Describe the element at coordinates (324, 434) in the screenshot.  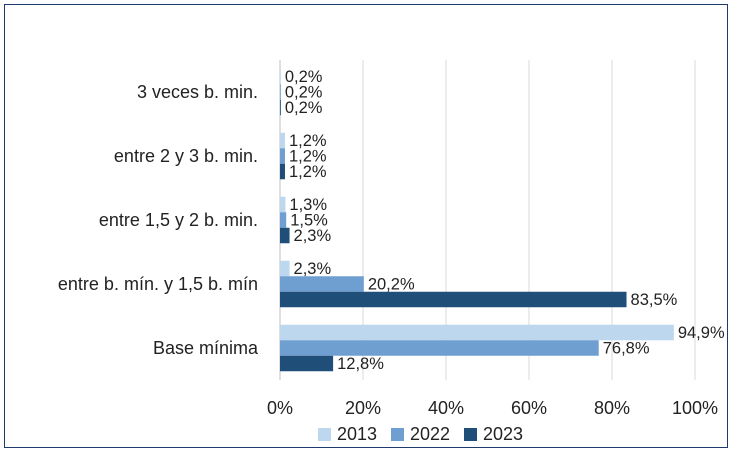
I see `legend-swatch-2013` at that location.